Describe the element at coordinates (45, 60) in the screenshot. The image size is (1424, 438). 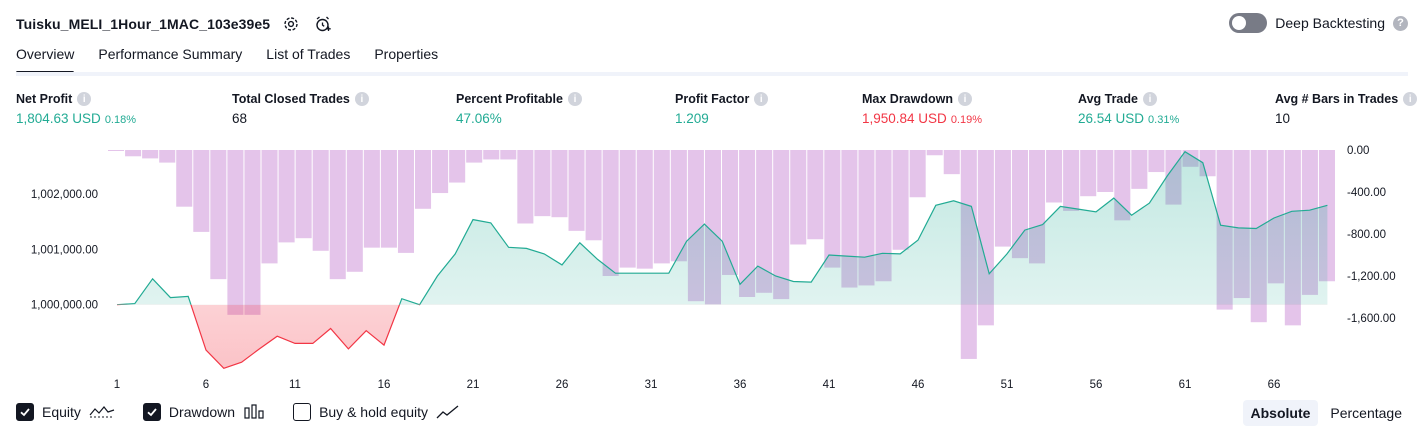
I see `tab-overview: Overview` at that location.